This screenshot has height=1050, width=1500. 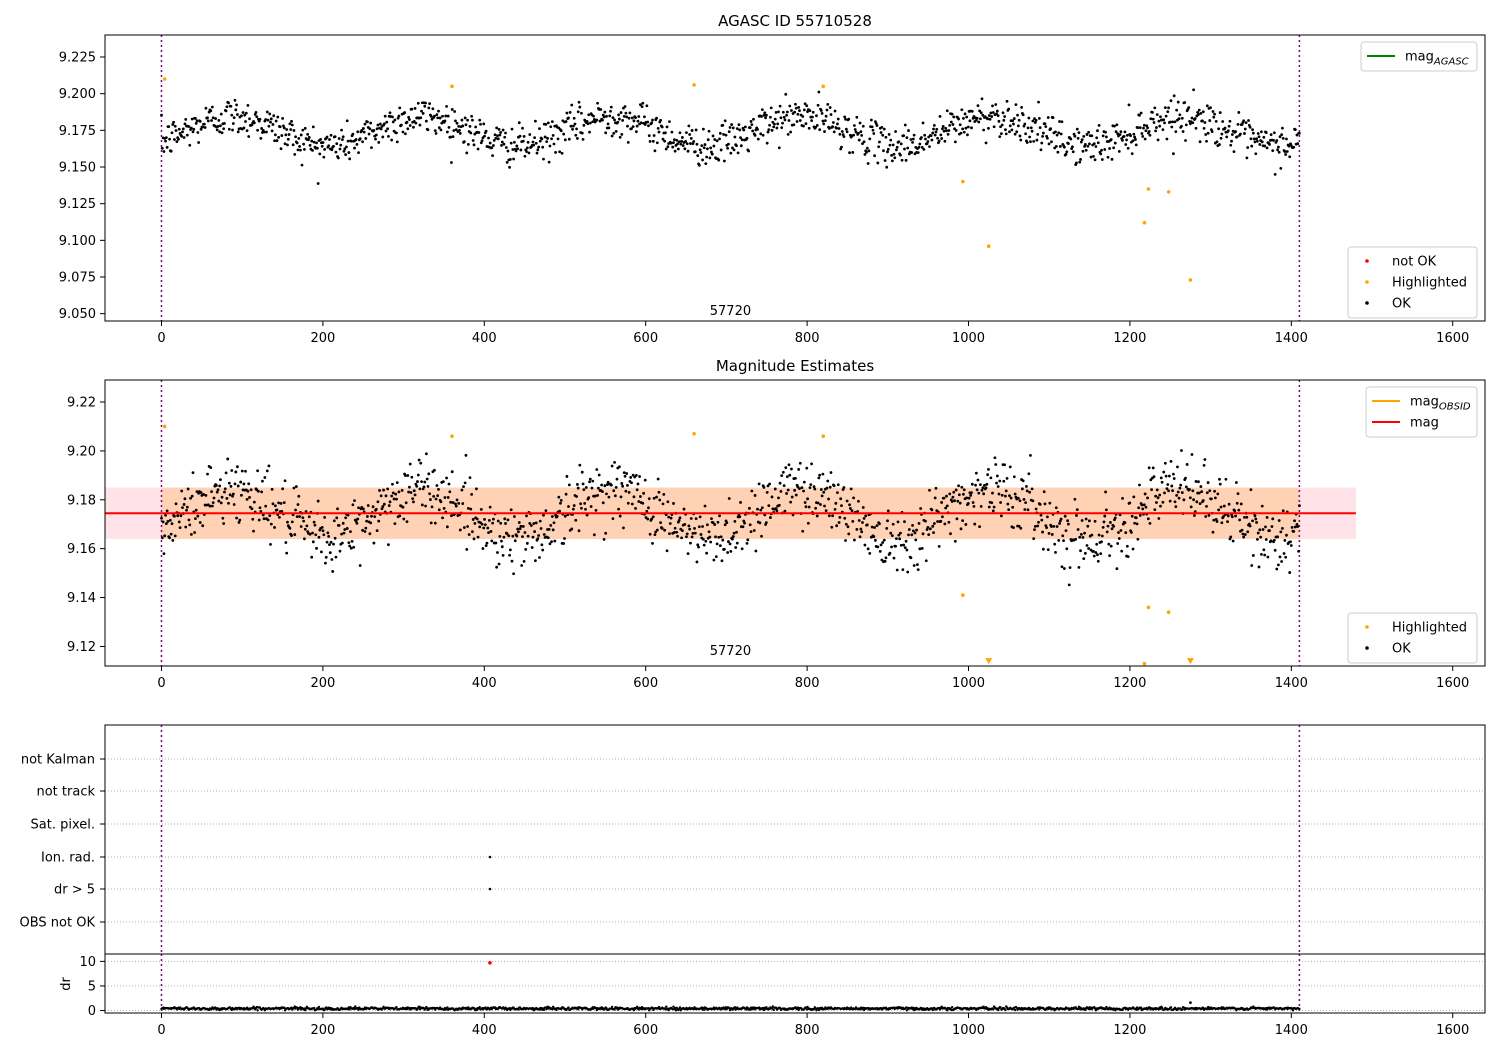 What do you see at coordinates (484, 1030) in the screenshot?
I see `dr-xtick-label: 400` at bounding box center [484, 1030].